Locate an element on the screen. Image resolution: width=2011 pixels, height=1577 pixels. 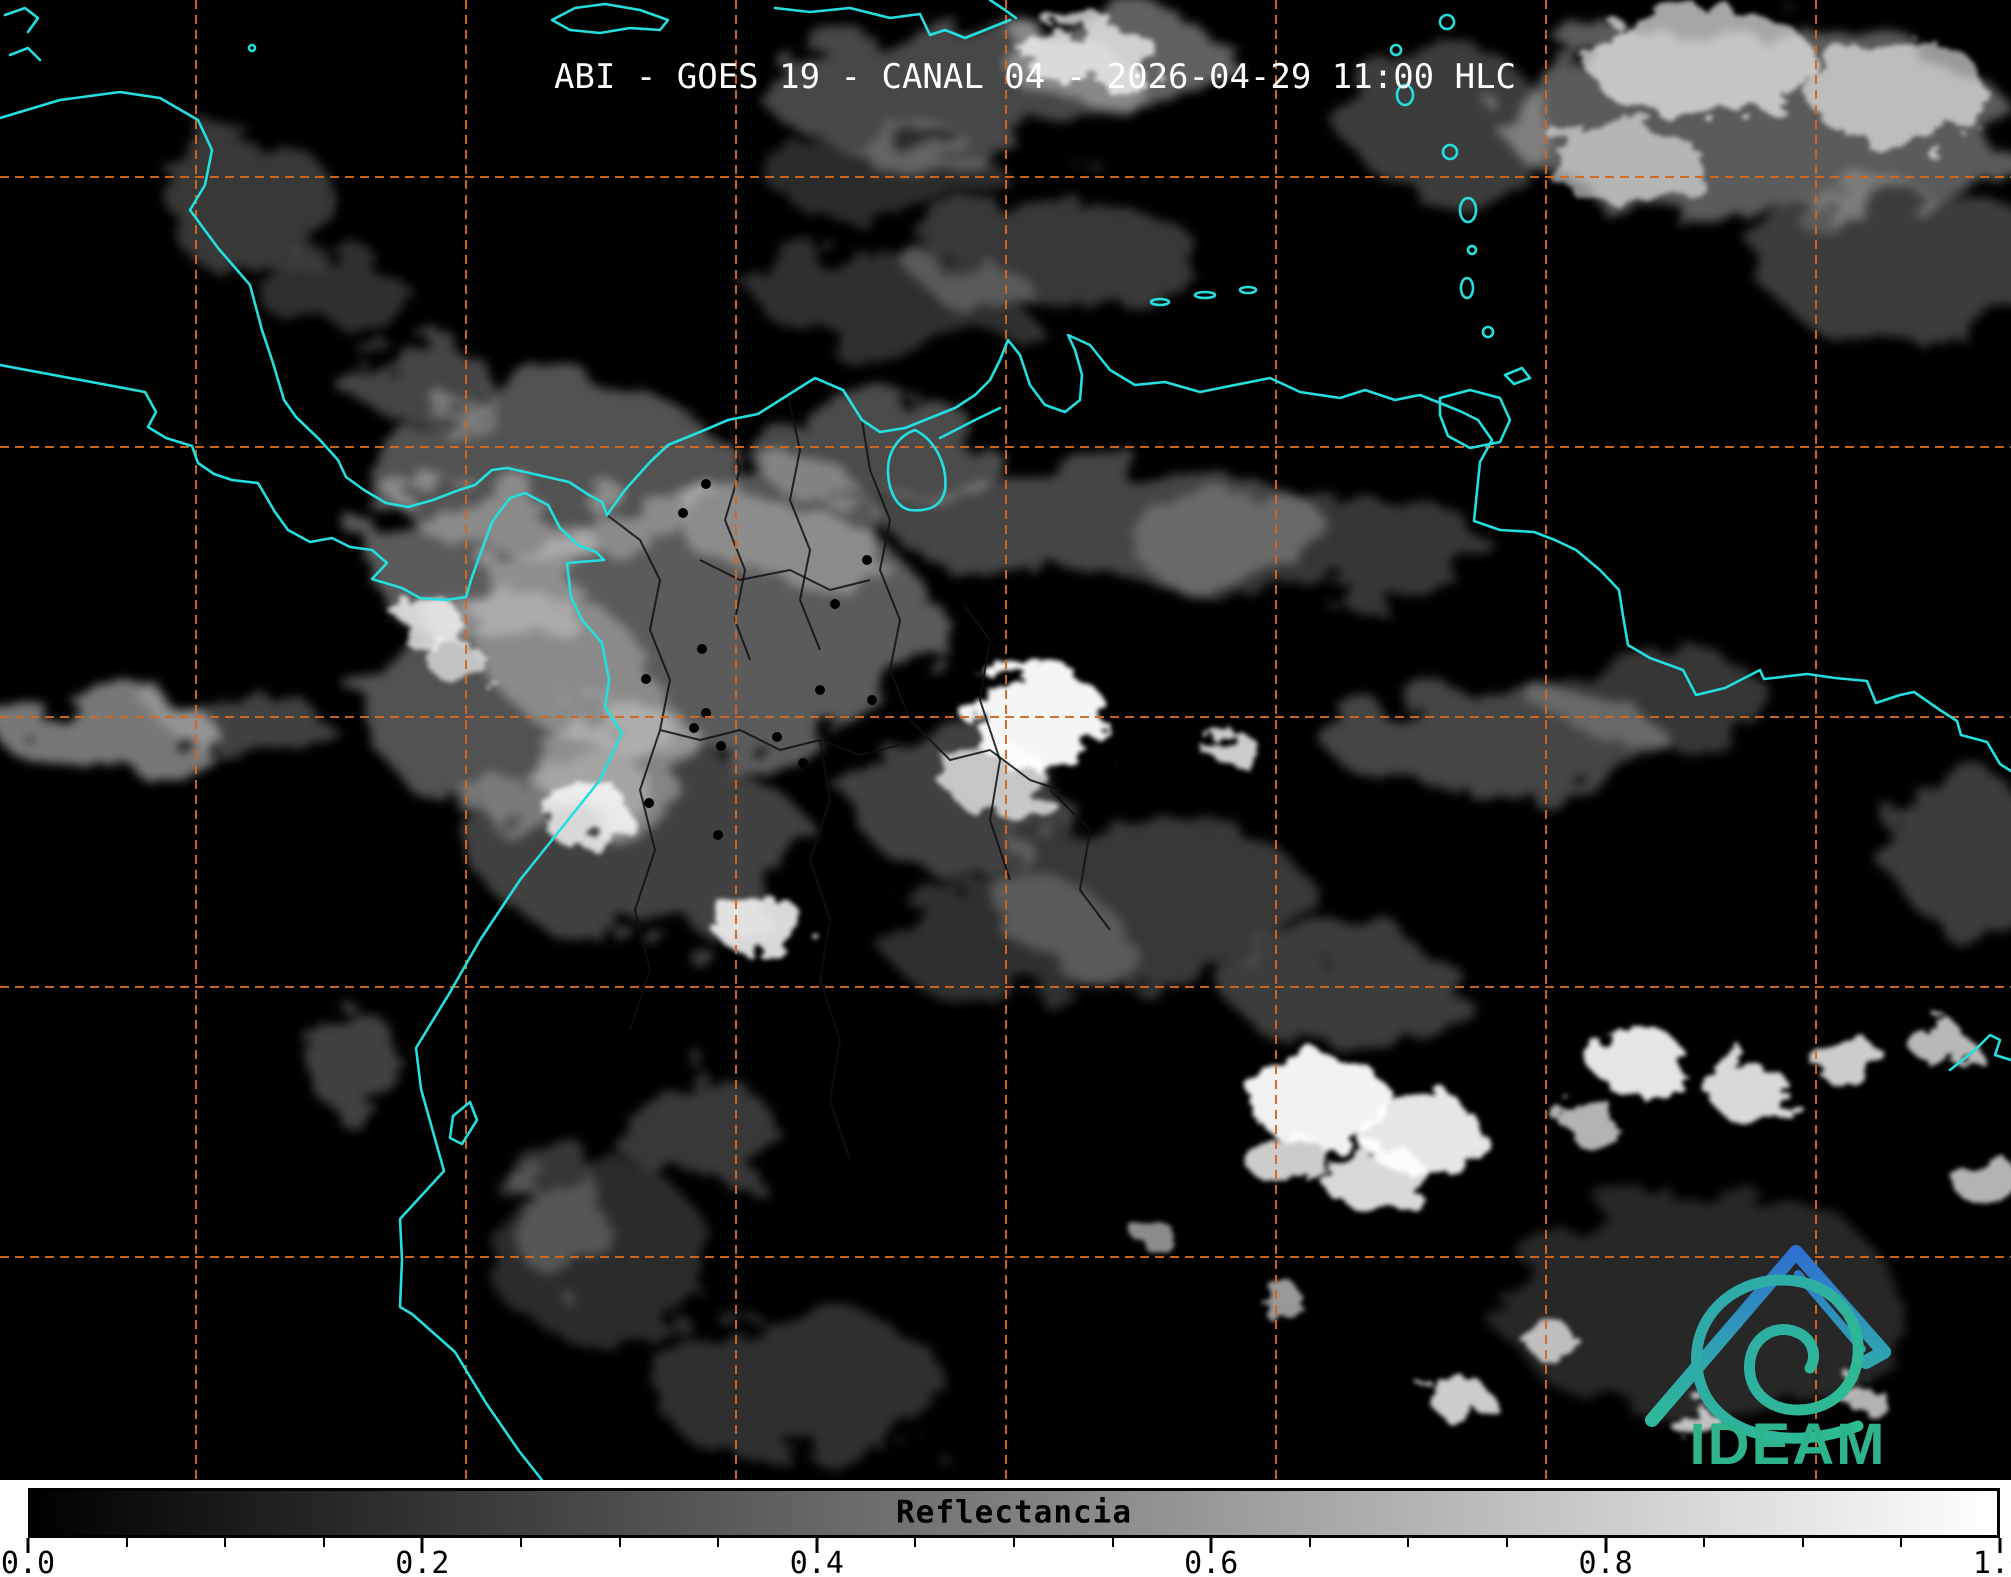
colorbar: Reflectancia is located at coordinates (1014, 1513).